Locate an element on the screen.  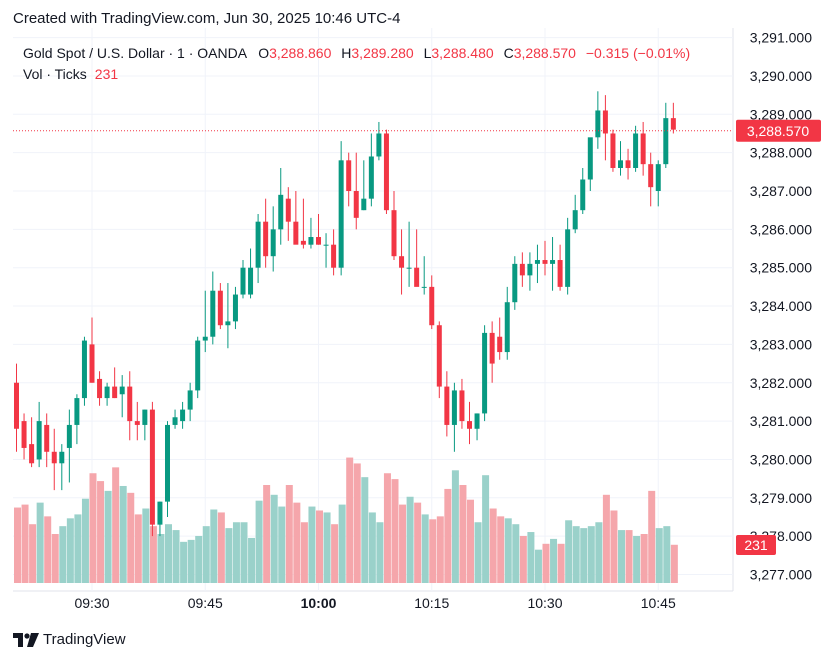
price-tick-label: 3,281.000 is located at coordinates (781, 421).